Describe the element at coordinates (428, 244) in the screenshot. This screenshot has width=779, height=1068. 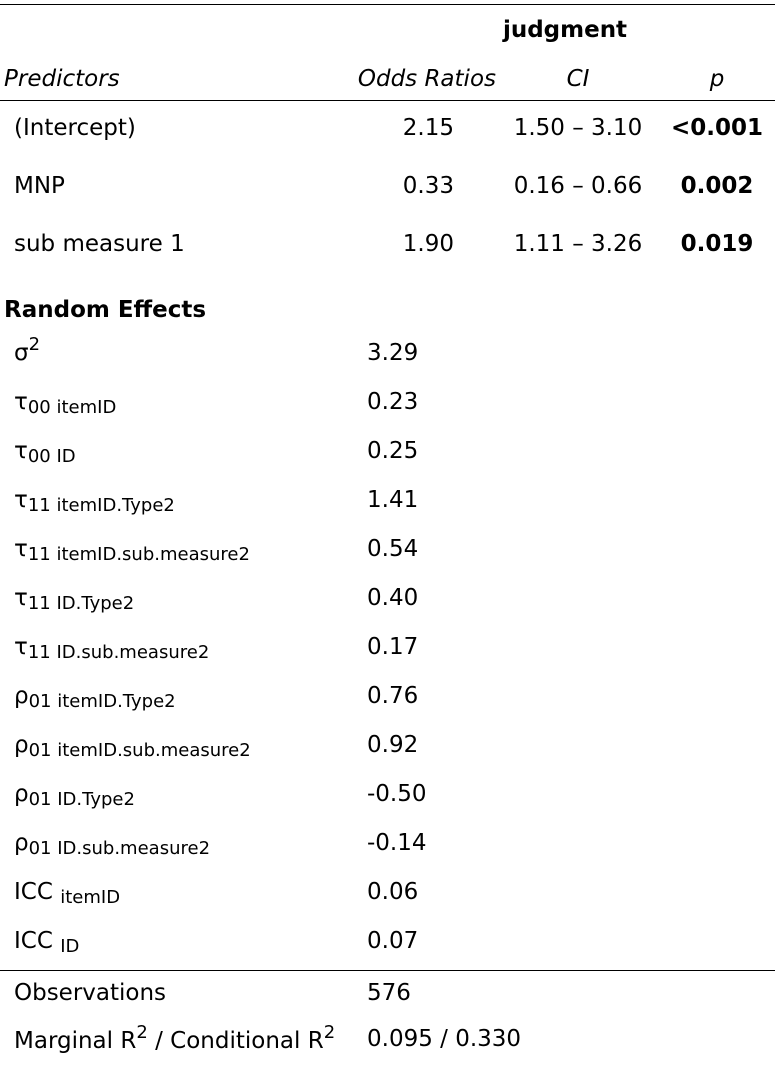
I see `odds-ratio-value: 1.90` at that location.